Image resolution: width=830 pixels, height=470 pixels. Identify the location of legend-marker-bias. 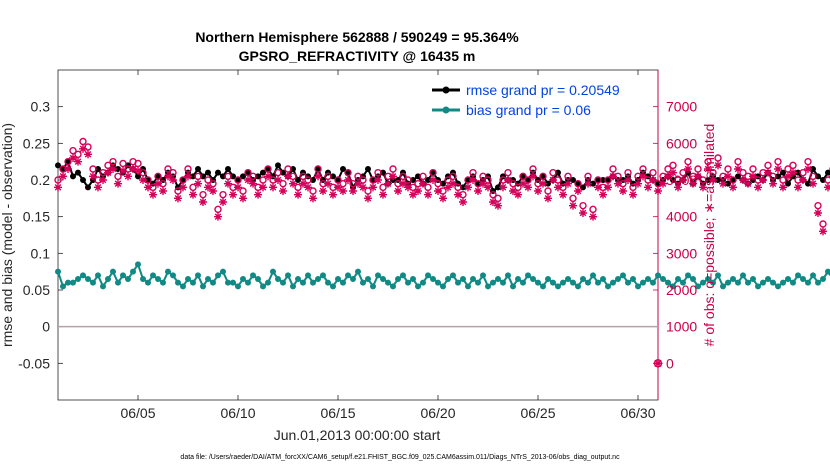
(446, 110).